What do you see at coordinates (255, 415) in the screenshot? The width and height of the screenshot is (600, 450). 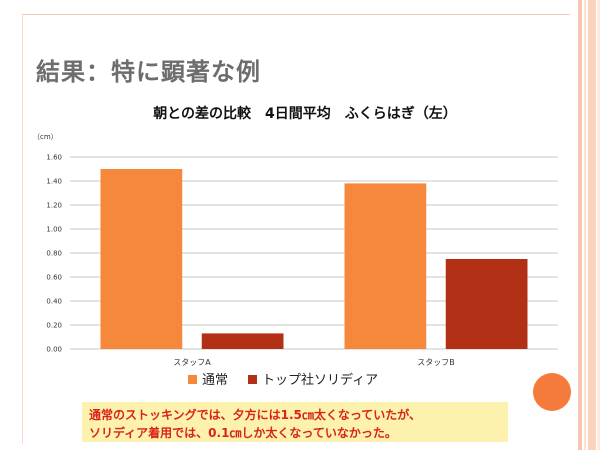 I see `conclusion-line-1: 通常のストッキングでは、夕方には1.5㎝太くなっていたが、` at bounding box center [255, 415].